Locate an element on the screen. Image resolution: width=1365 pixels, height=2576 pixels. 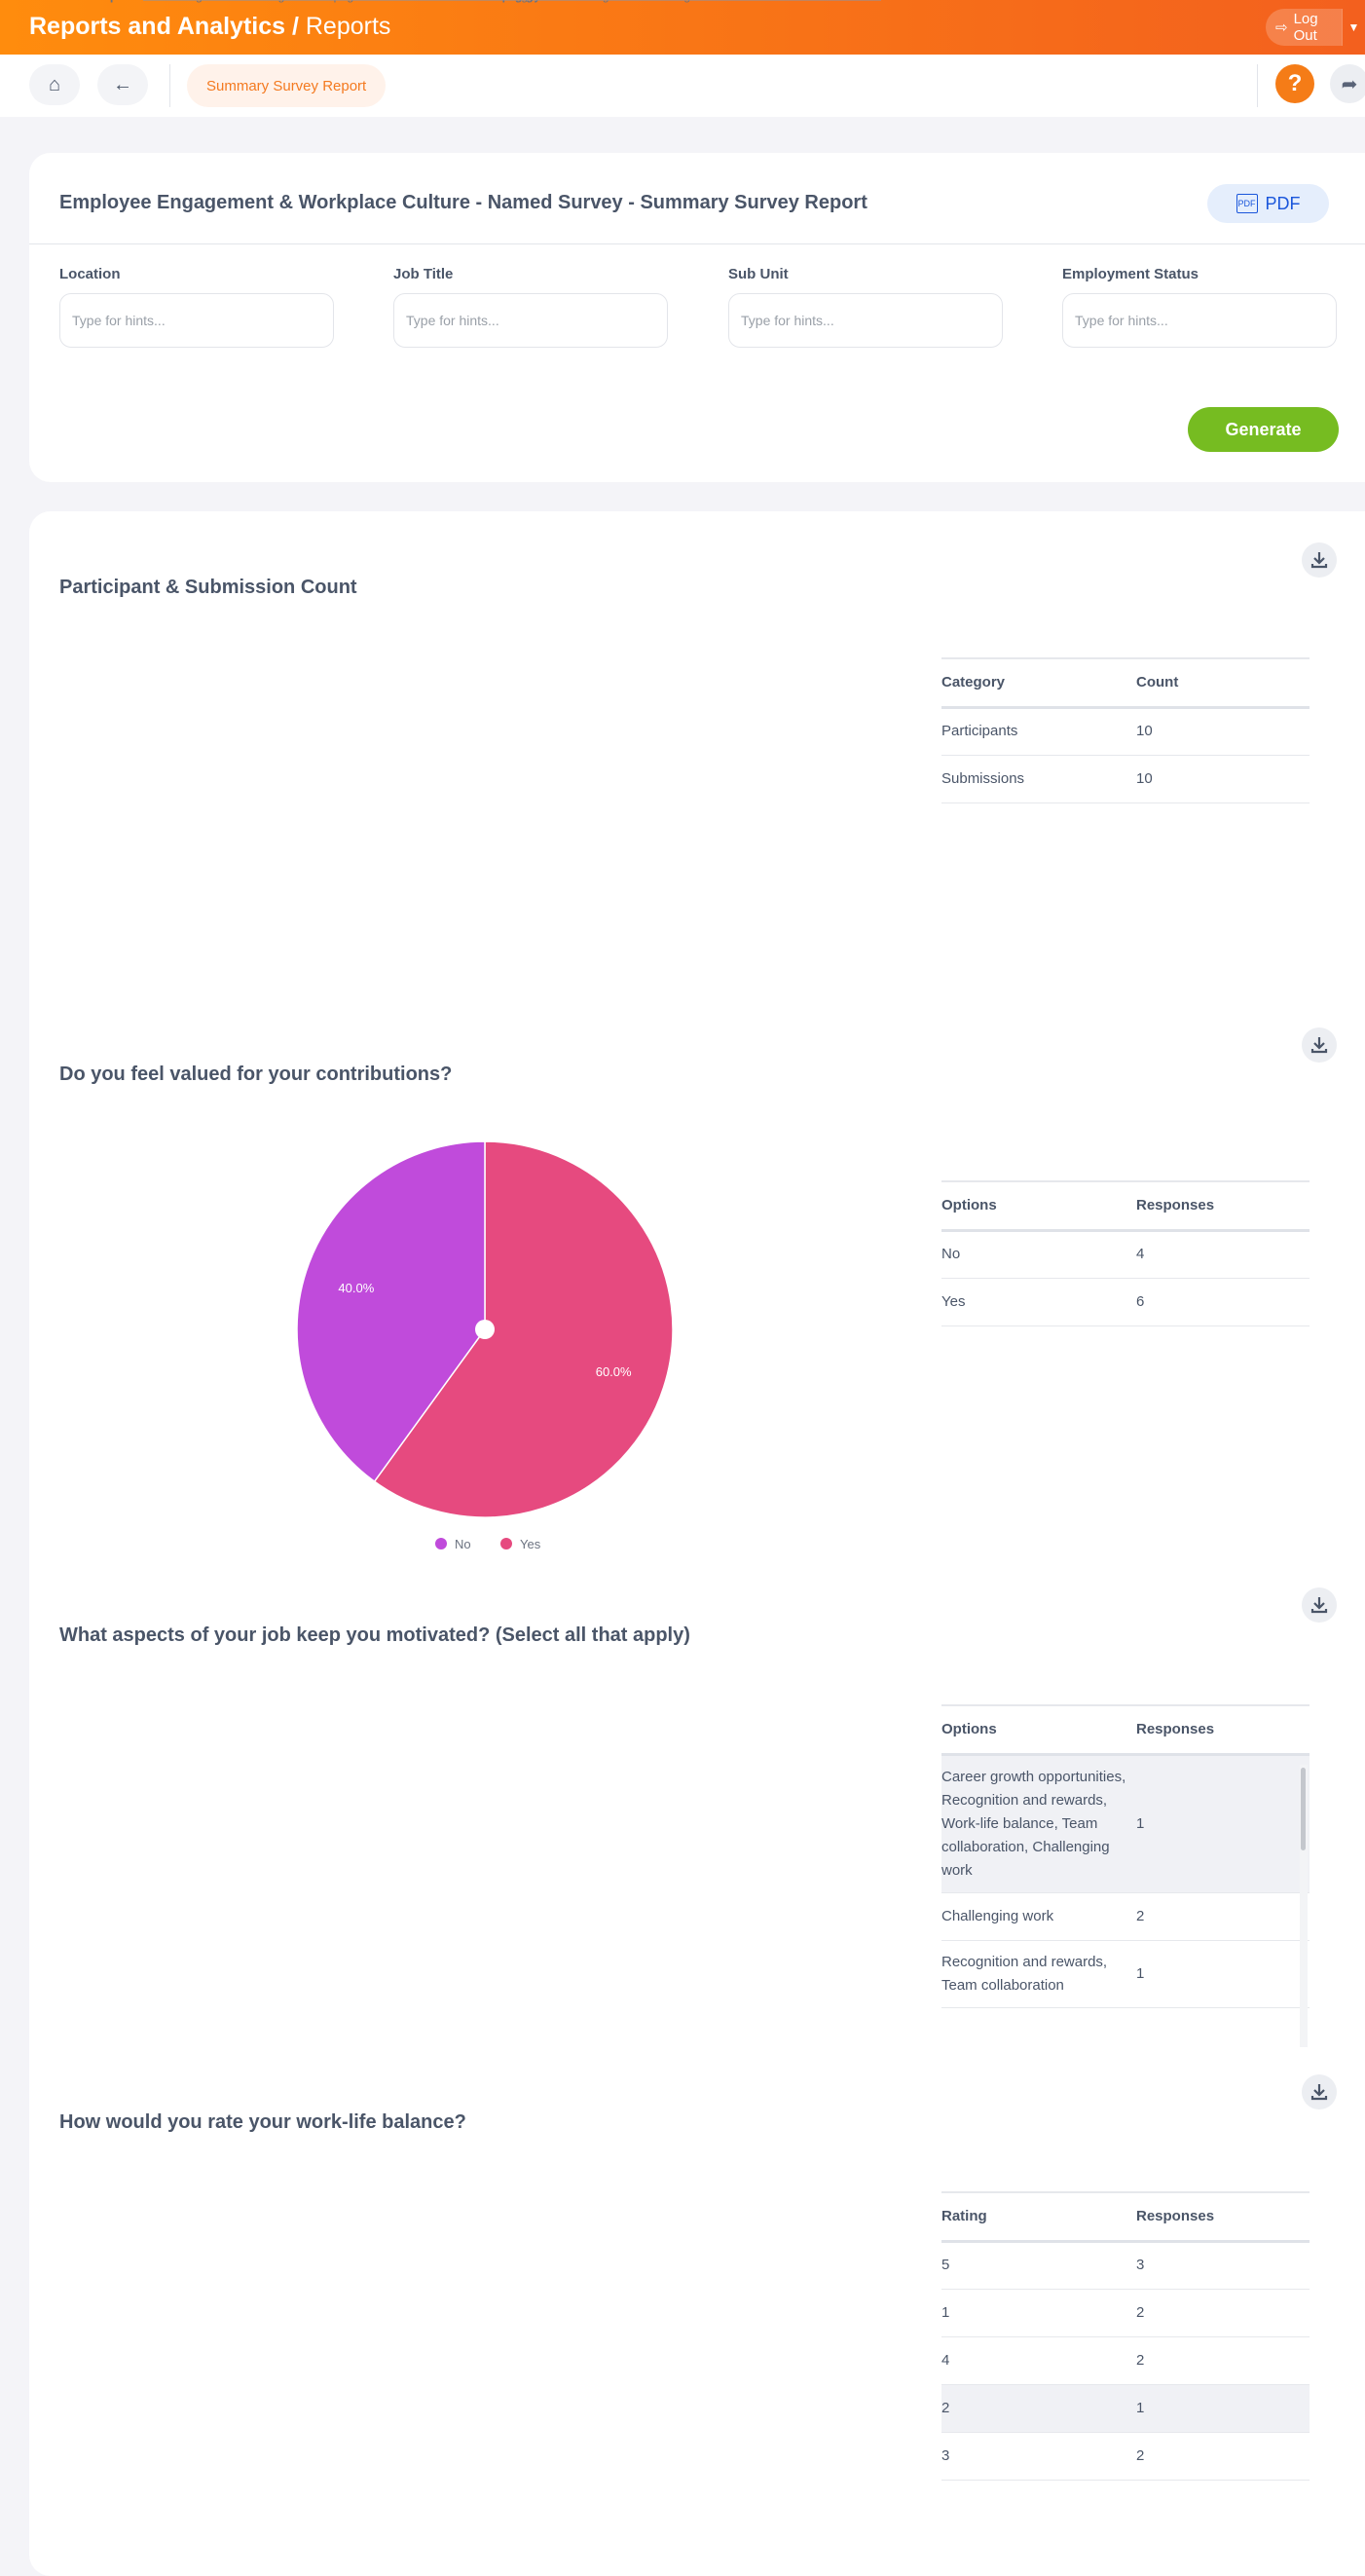
table-header-row: Category Count is located at coordinates (1125, 683).